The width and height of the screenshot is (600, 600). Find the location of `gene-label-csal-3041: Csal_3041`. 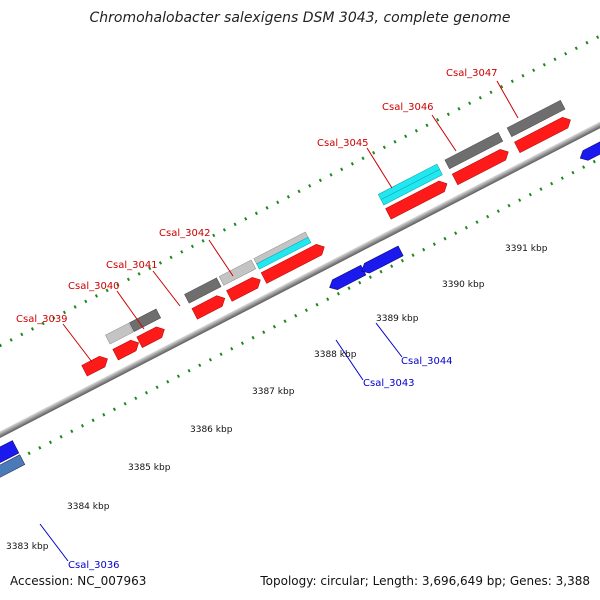

gene-label-csal-3041: Csal_3041 is located at coordinates (132, 265).